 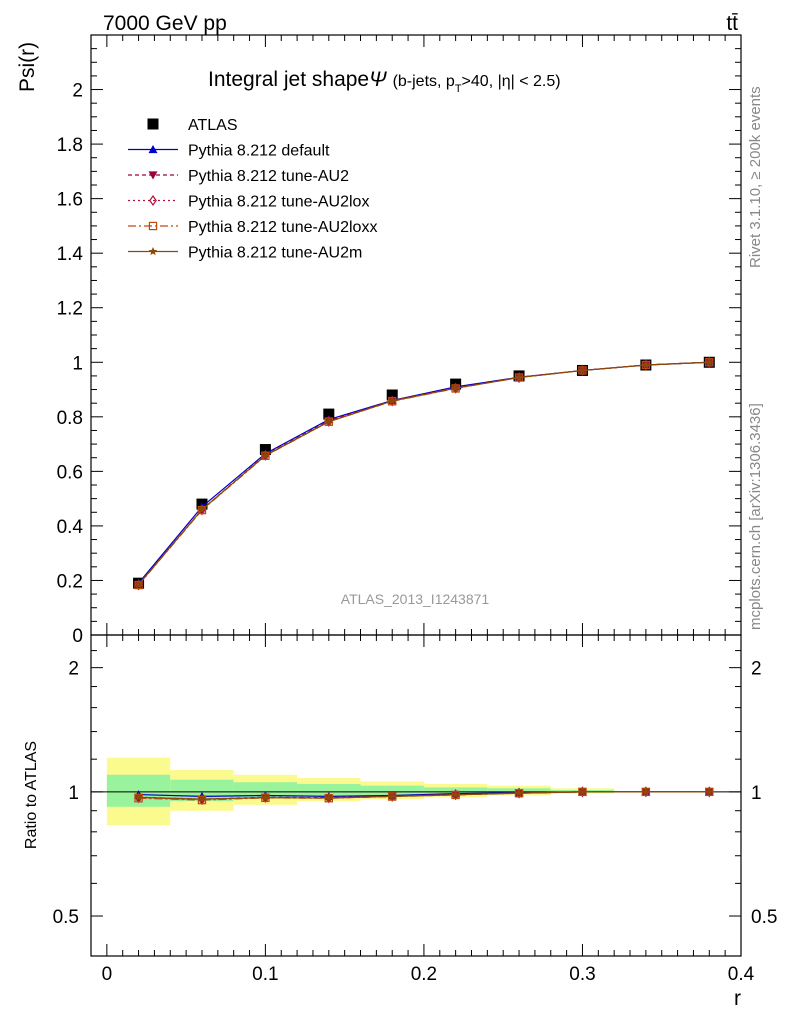 I want to click on ratio-y-label: Ratio to ATLAS, so click(x=31, y=795).